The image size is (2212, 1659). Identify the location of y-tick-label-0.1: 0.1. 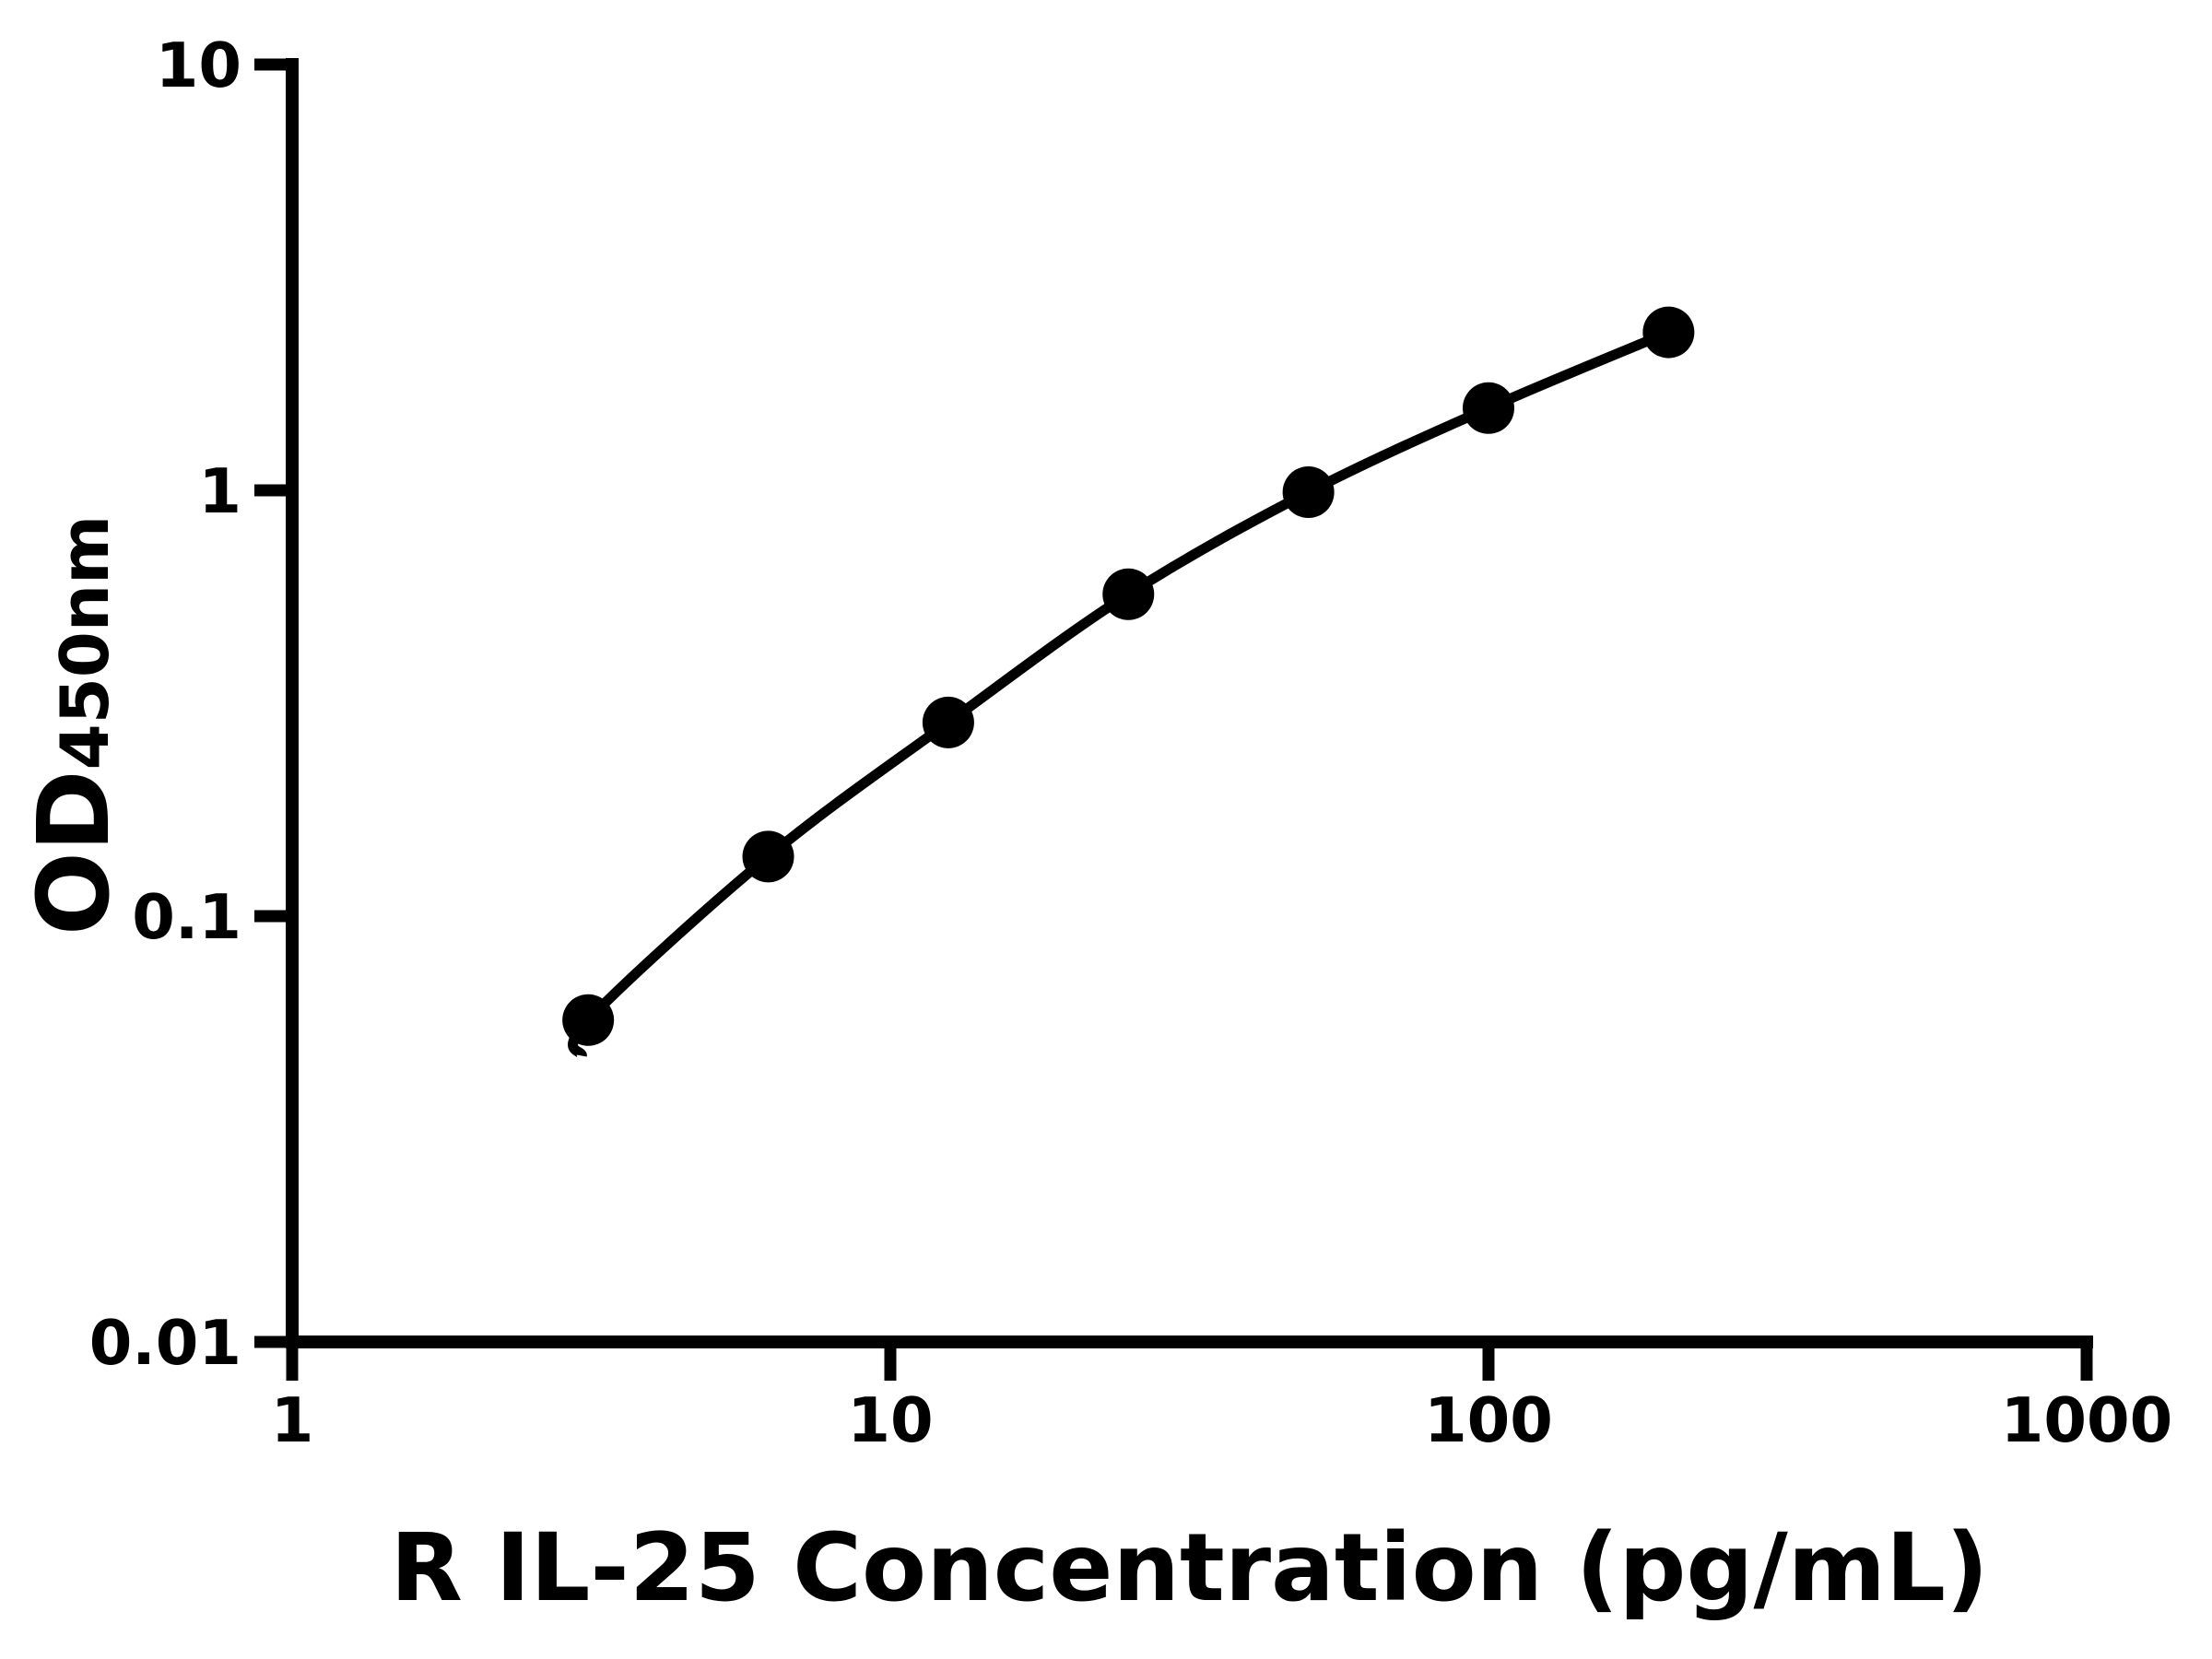
(186, 917).